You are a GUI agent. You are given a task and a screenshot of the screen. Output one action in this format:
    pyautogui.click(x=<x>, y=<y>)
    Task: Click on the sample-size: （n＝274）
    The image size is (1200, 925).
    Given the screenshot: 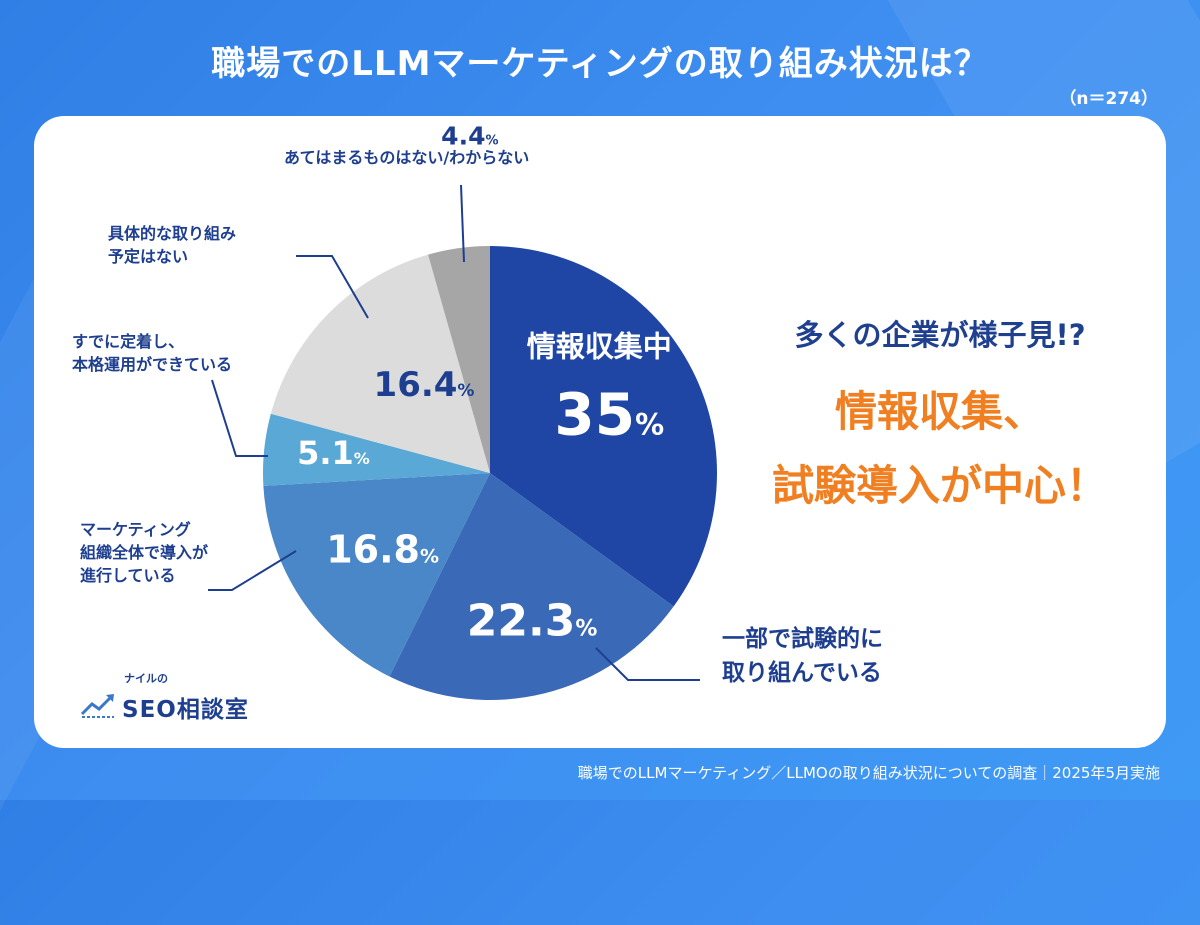 What is the action you would take?
    pyautogui.click(x=1108, y=99)
    